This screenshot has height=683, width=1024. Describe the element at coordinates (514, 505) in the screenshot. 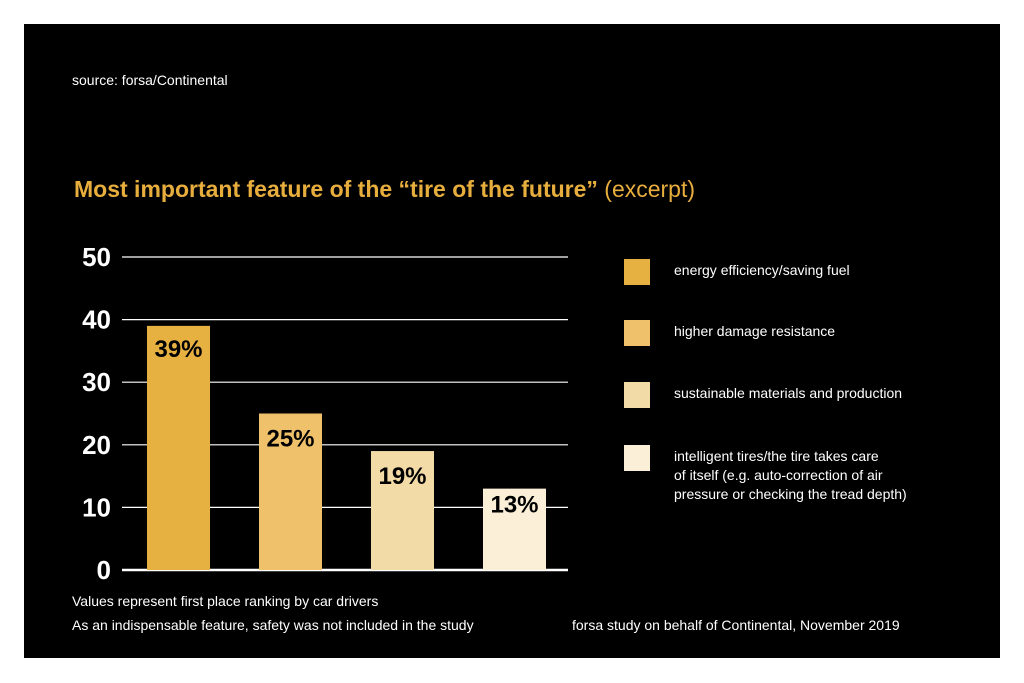

I see `bar-value-label: 13%` at that location.